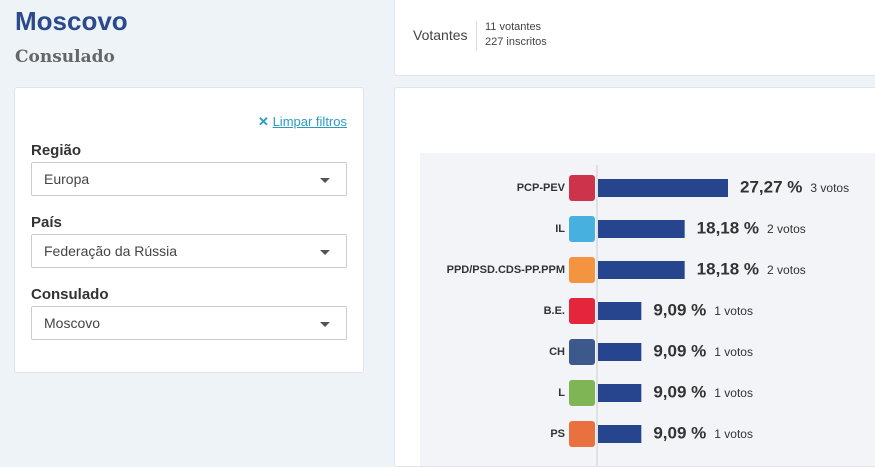 This screenshot has height=467, width=875. What do you see at coordinates (554, 311) in the screenshot?
I see `party-label: B.E.` at bounding box center [554, 311].